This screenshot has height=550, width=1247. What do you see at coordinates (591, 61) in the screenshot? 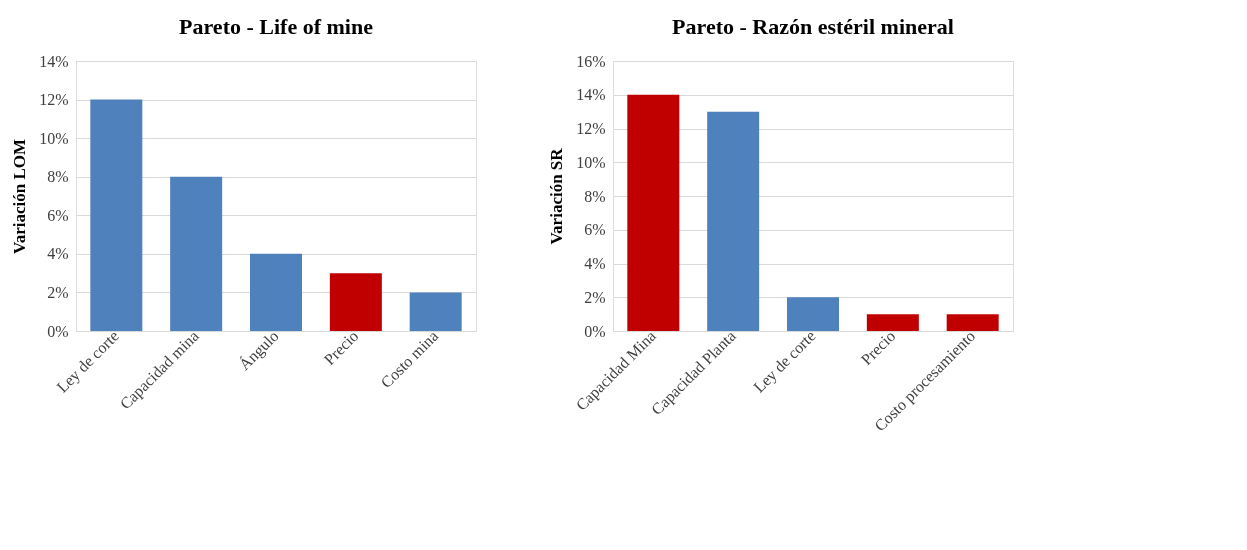
I see `y-tick-label: 16%` at bounding box center [591, 61].